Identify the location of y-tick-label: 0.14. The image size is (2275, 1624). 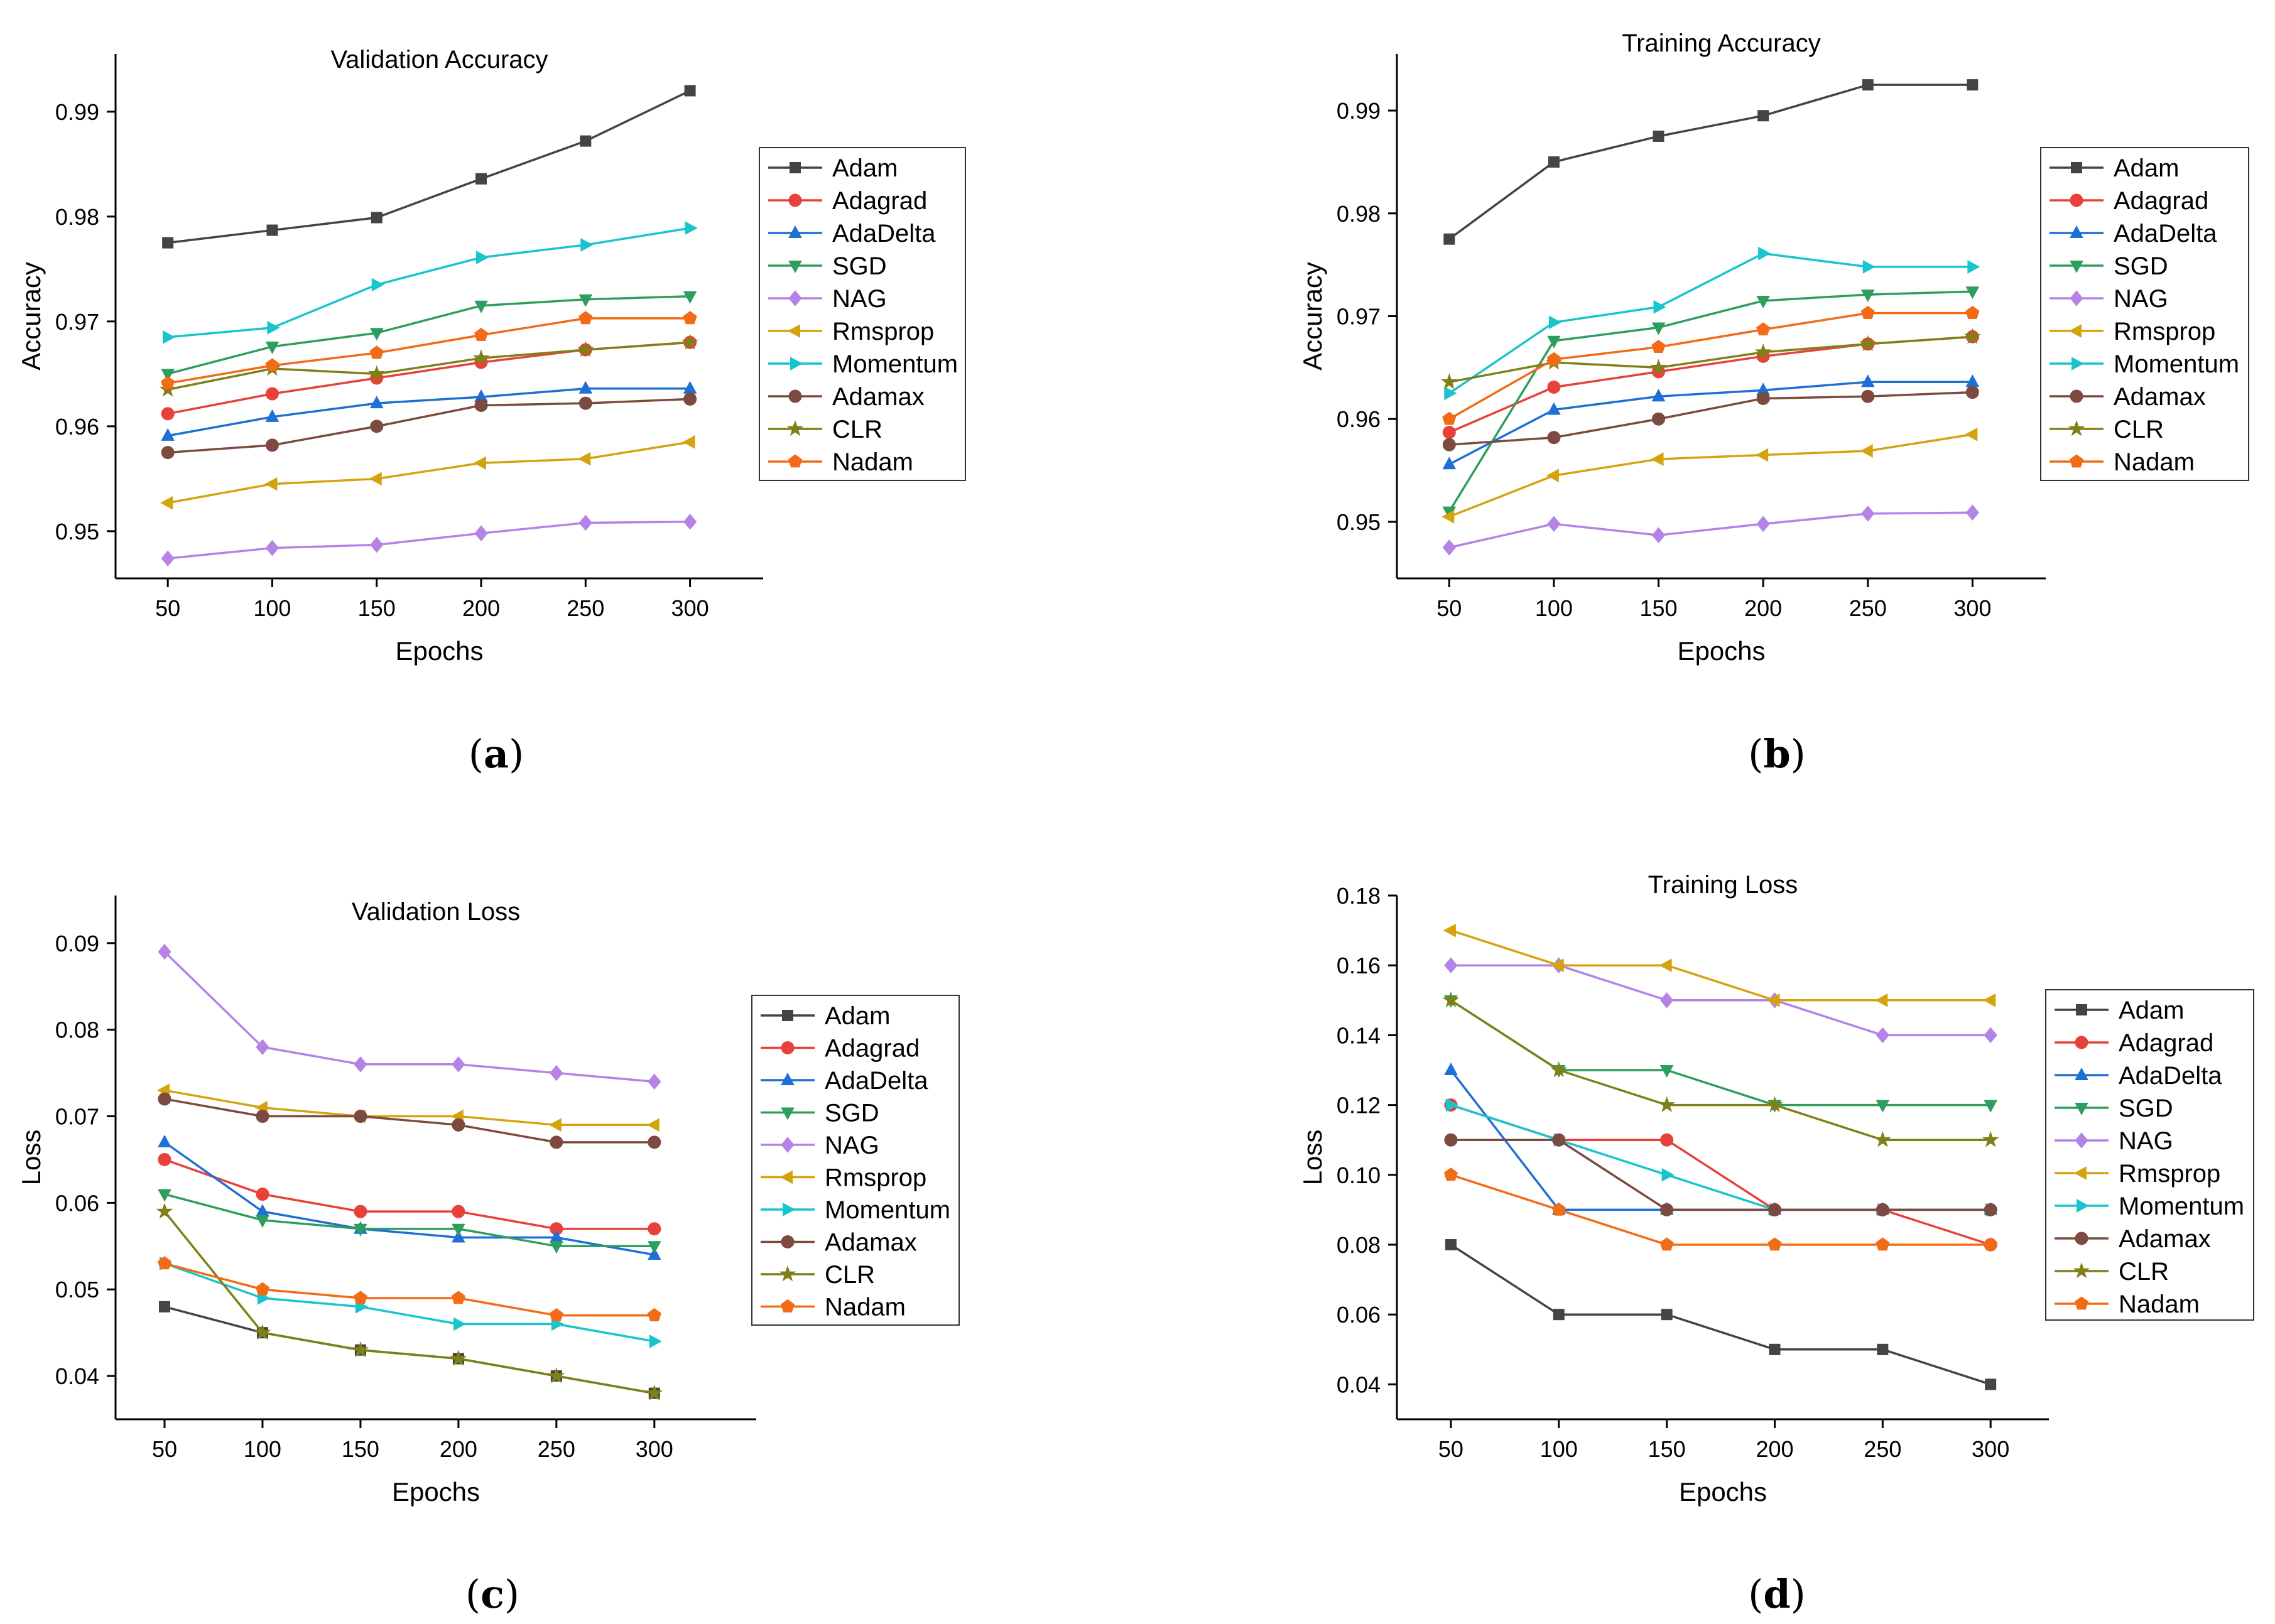
(1359, 1035).